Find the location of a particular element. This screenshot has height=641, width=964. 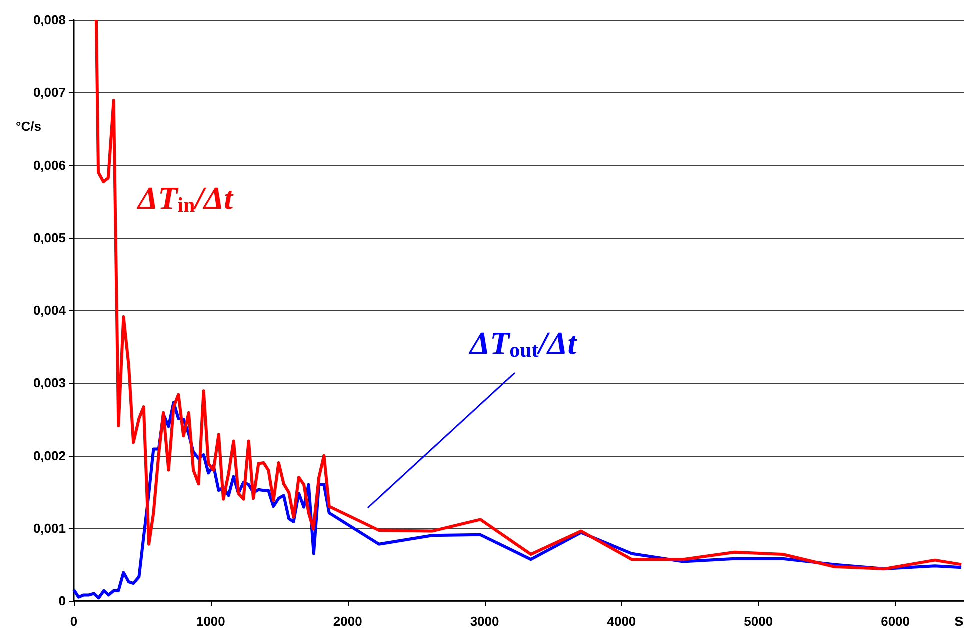

y-tick-label: 0,005 is located at coordinates (49, 238).